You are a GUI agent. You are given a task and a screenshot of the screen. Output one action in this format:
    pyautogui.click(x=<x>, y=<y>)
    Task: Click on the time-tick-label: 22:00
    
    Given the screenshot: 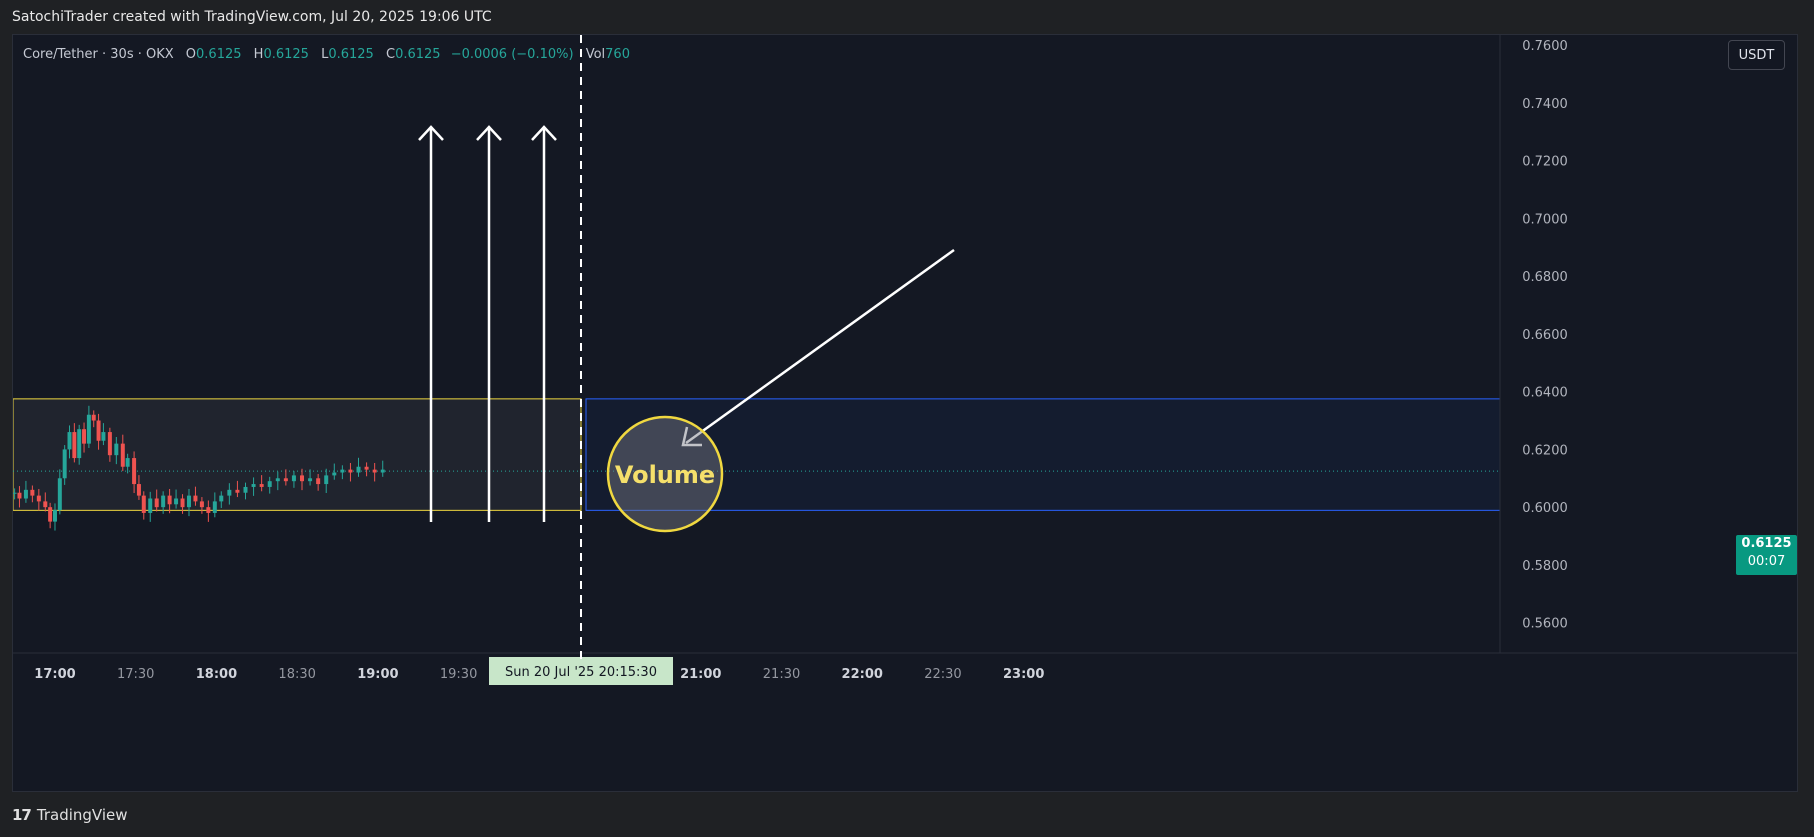 What is the action you would take?
    pyautogui.click(x=862, y=674)
    